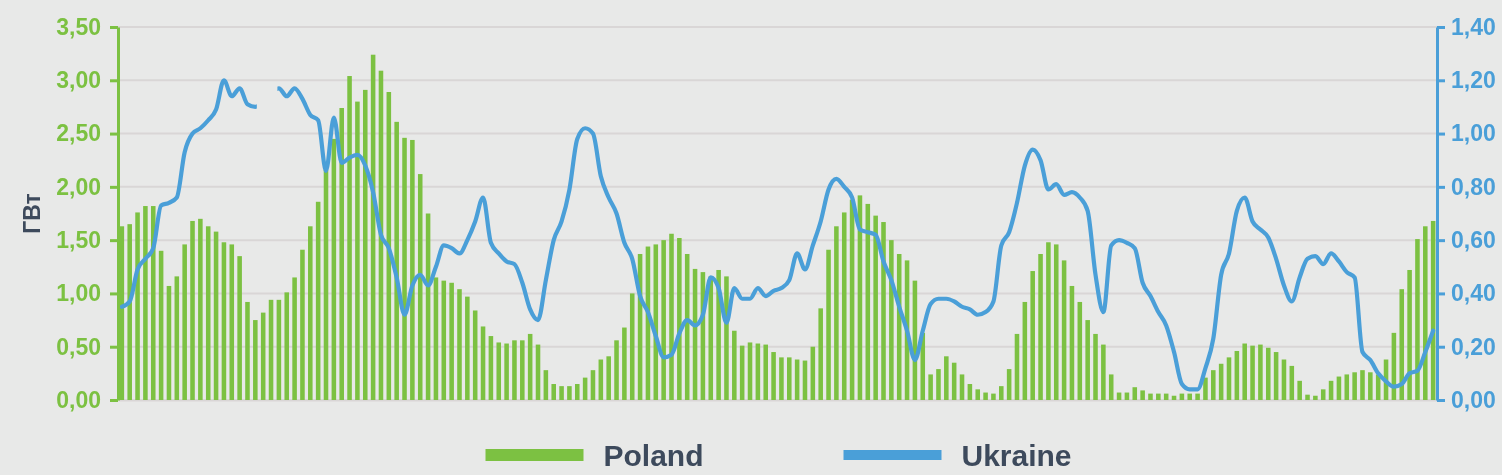 The height and width of the screenshot is (475, 1502). I want to click on y2-tick-label: 0,60, so click(1473, 240).